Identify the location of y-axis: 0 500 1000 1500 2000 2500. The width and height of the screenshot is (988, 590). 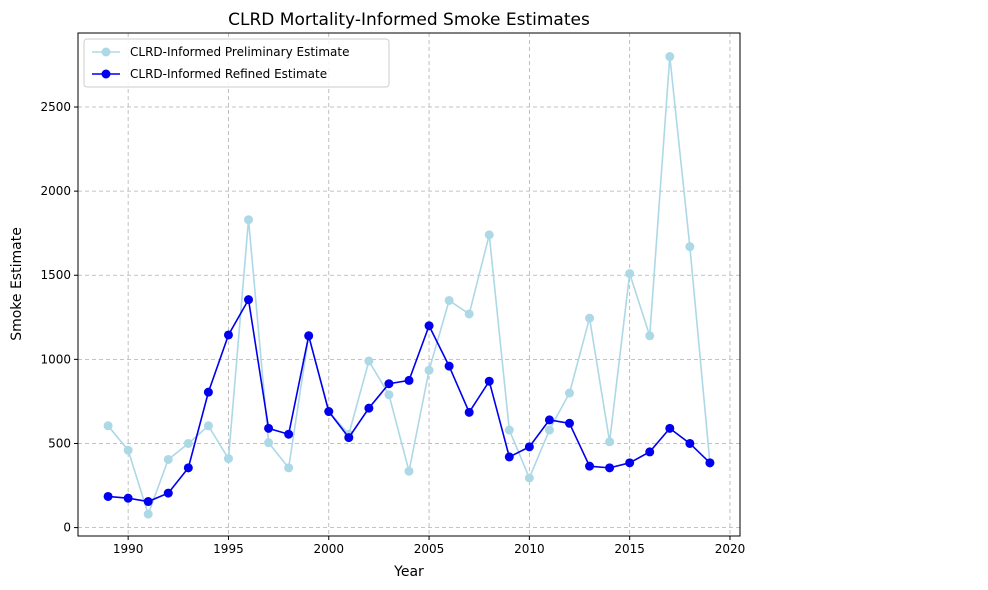
(59, 317).